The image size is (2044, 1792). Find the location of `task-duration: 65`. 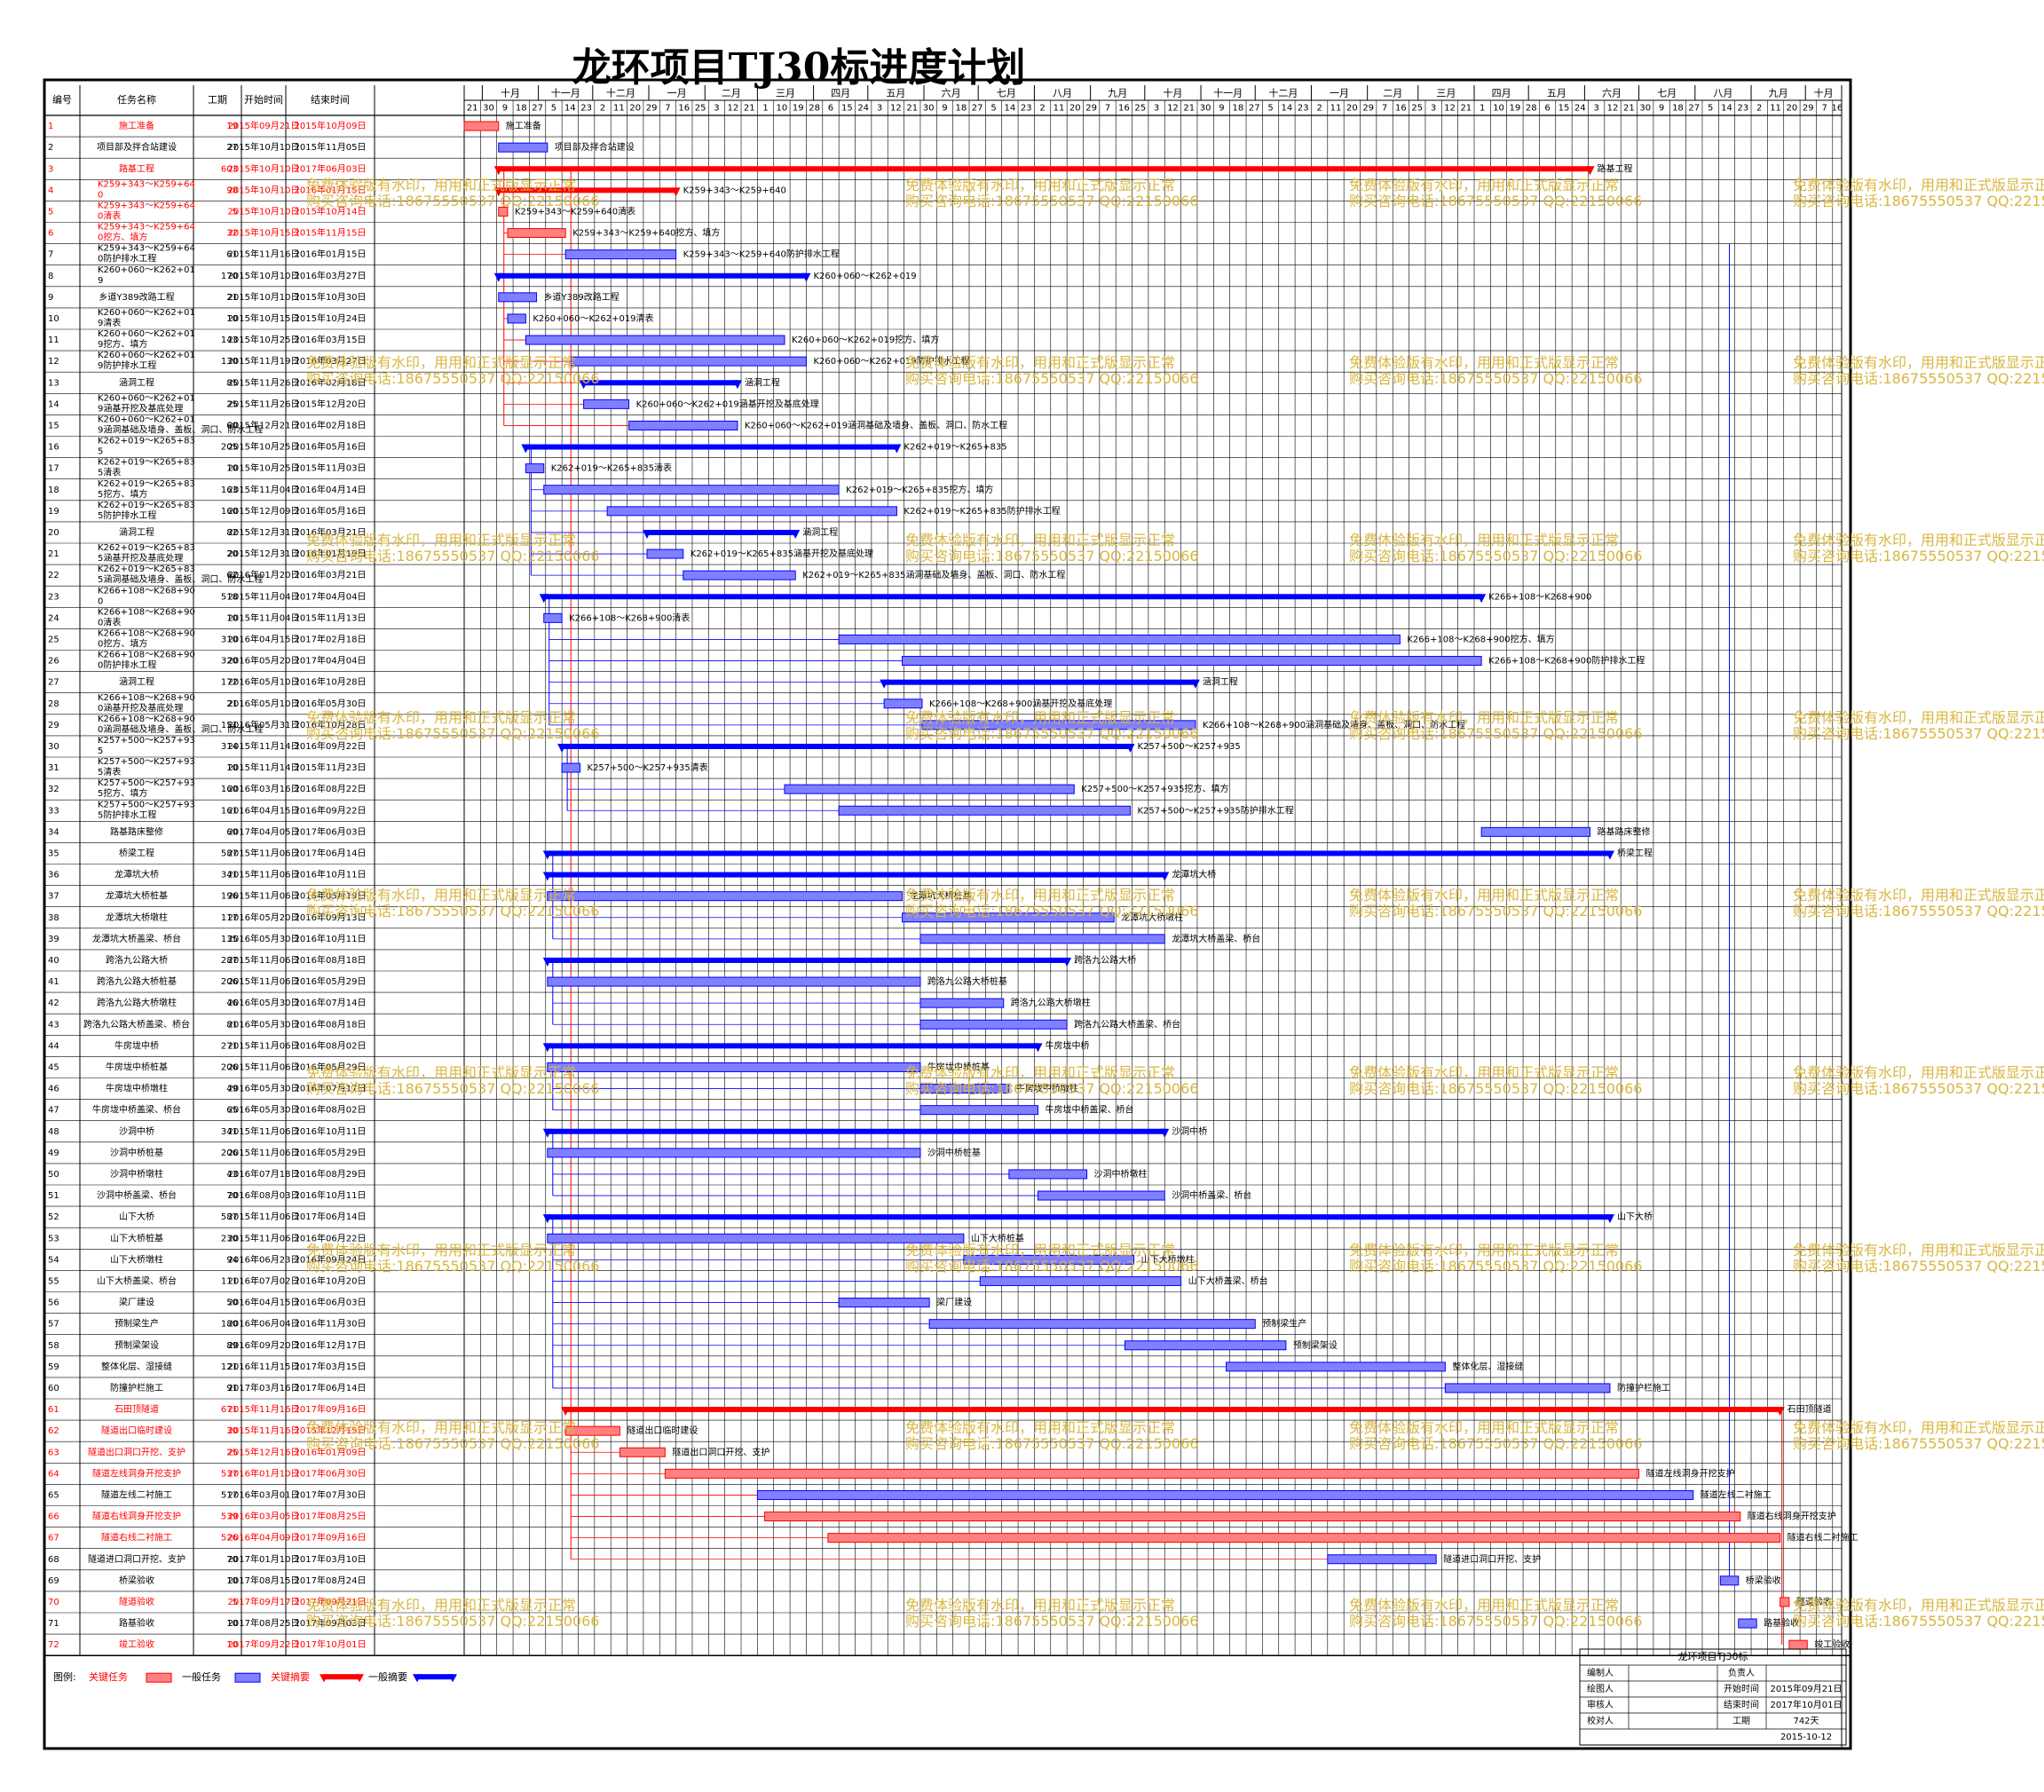

task-duration: 65 is located at coordinates (232, 1111).